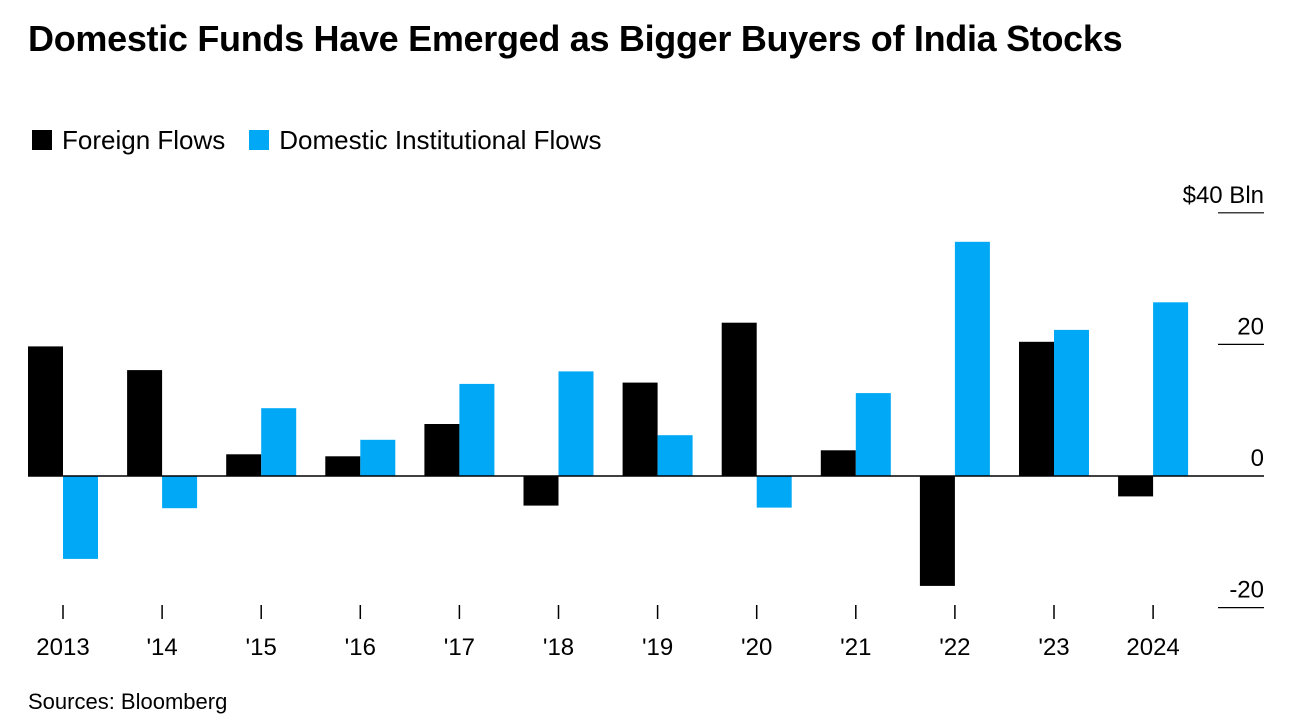  What do you see at coordinates (161, 647) in the screenshot?
I see `x-tick-label-1: '14` at bounding box center [161, 647].